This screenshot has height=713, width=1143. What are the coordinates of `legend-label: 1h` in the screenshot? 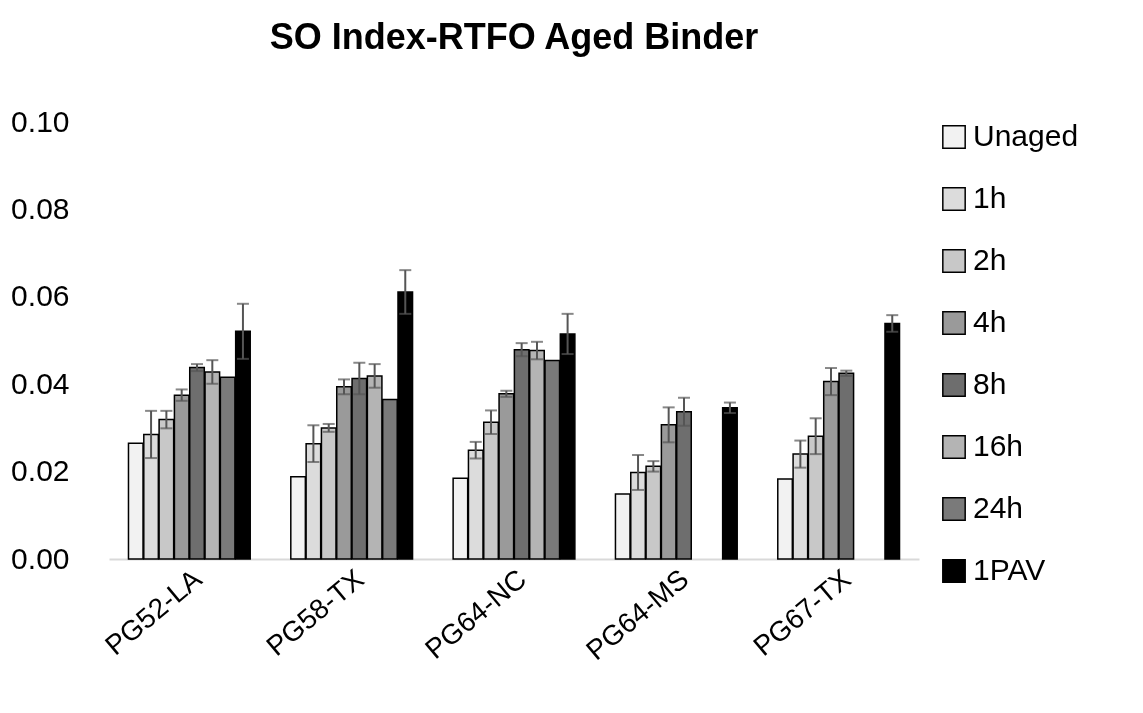 It's located at (990, 197).